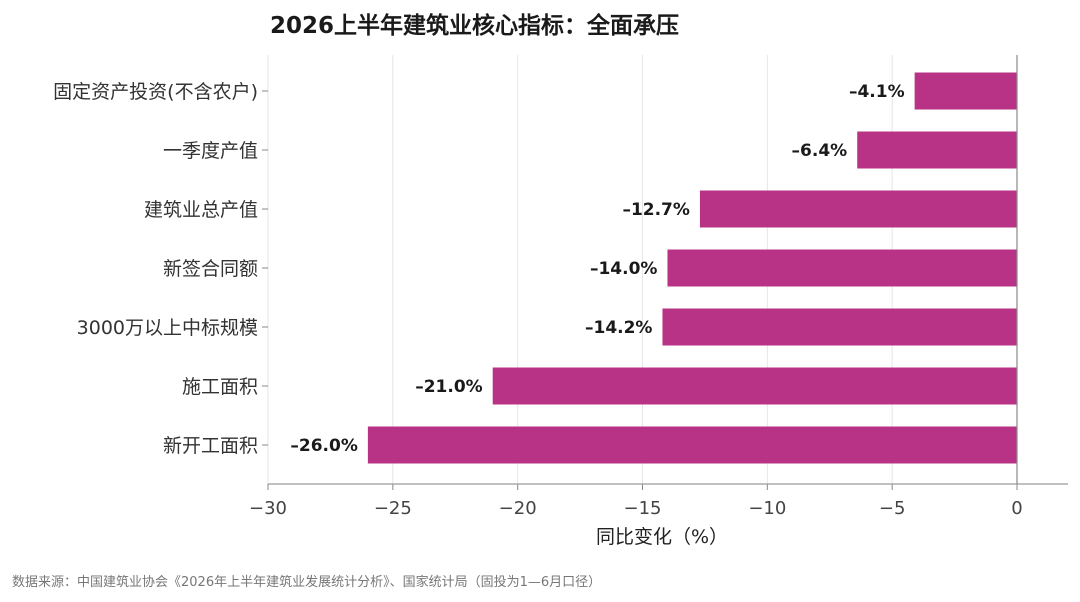  Describe the element at coordinates (210, 446) in the screenshot. I see `category-label: 新开工面积` at that location.